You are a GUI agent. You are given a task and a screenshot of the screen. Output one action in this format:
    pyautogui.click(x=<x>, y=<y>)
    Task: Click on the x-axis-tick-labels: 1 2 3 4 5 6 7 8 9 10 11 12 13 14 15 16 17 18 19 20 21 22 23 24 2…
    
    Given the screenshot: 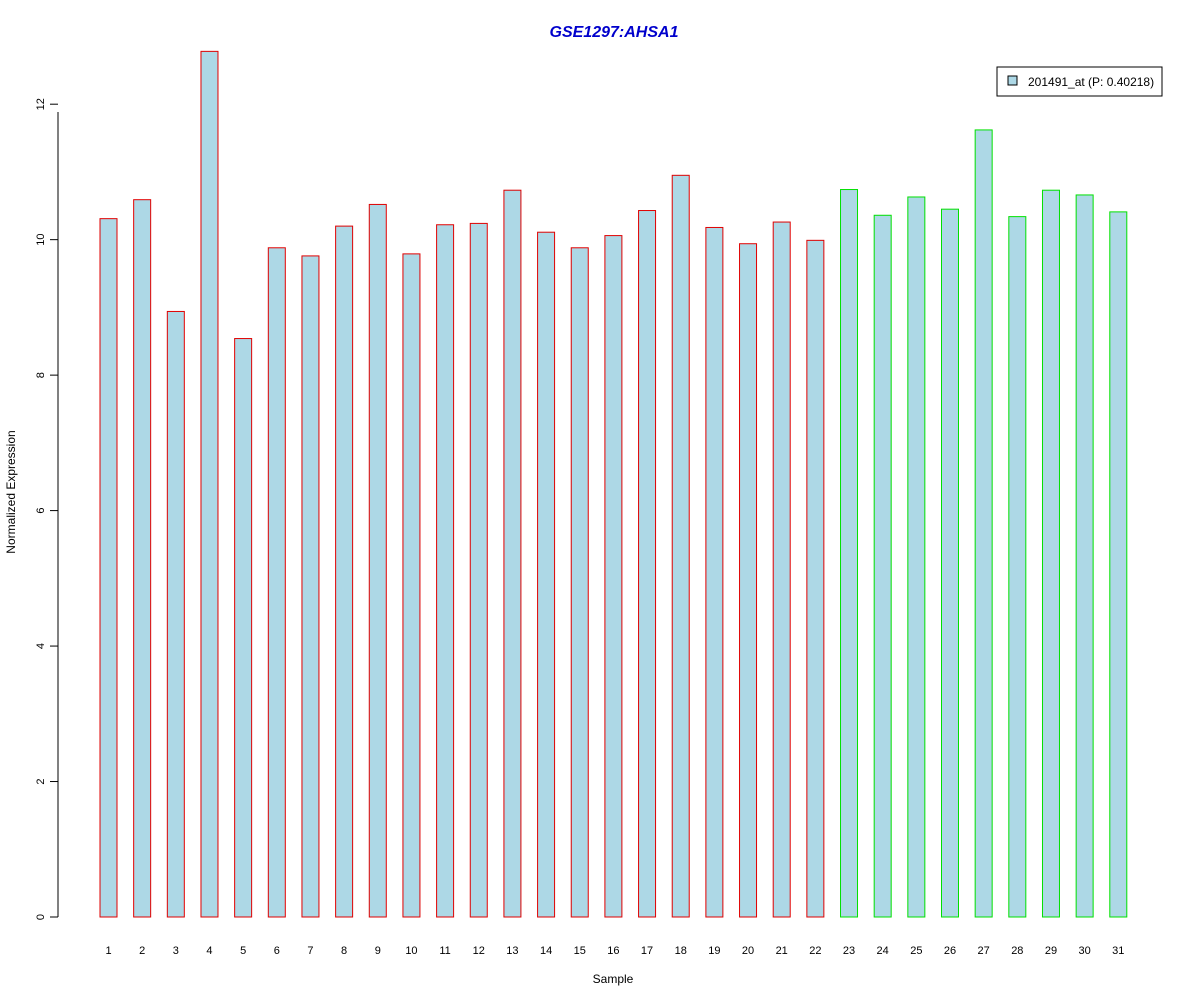 What is the action you would take?
    pyautogui.click(x=614, y=951)
    